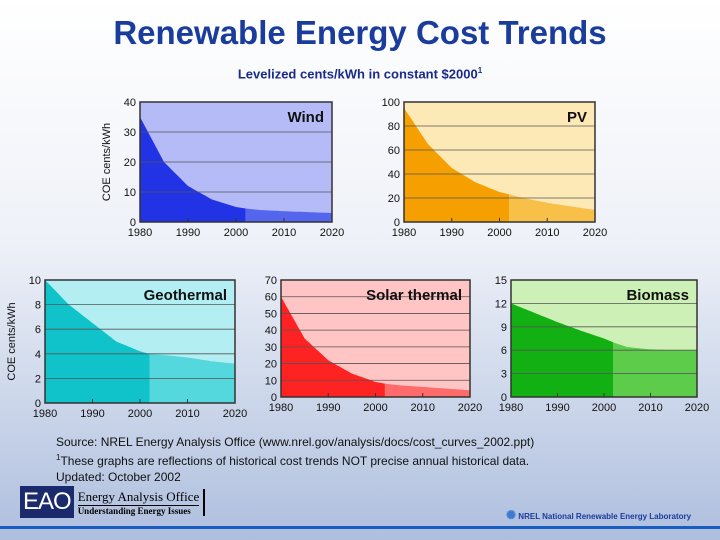 Image resolution: width=720 pixels, height=540 pixels. I want to click on y-tick-label: 70, so click(271, 281).